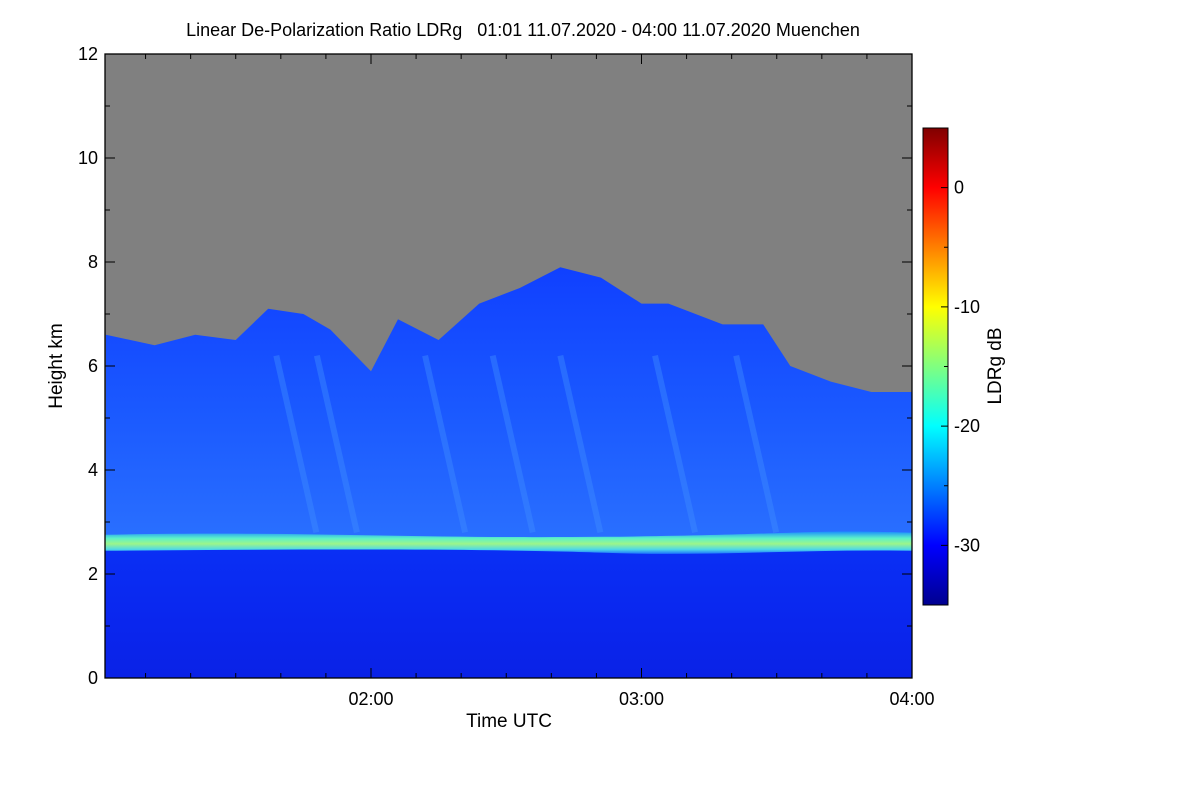 This screenshot has height=800, width=1200. Describe the element at coordinates (56, 366) in the screenshot. I see `y-axis-title: Height km` at that location.